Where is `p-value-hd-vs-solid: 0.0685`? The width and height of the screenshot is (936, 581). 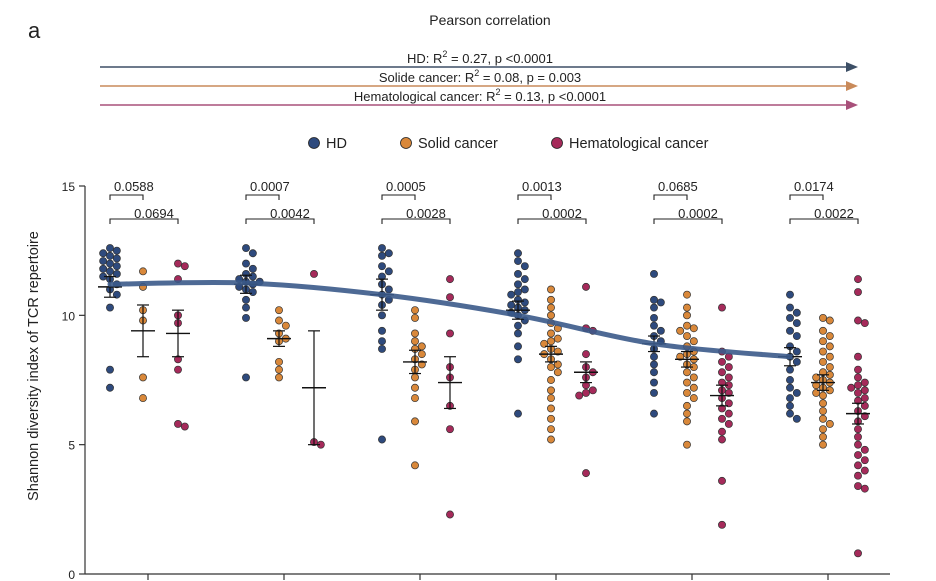 p-value-hd-vs-solid: 0.0685 is located at coordinates (678, 186).